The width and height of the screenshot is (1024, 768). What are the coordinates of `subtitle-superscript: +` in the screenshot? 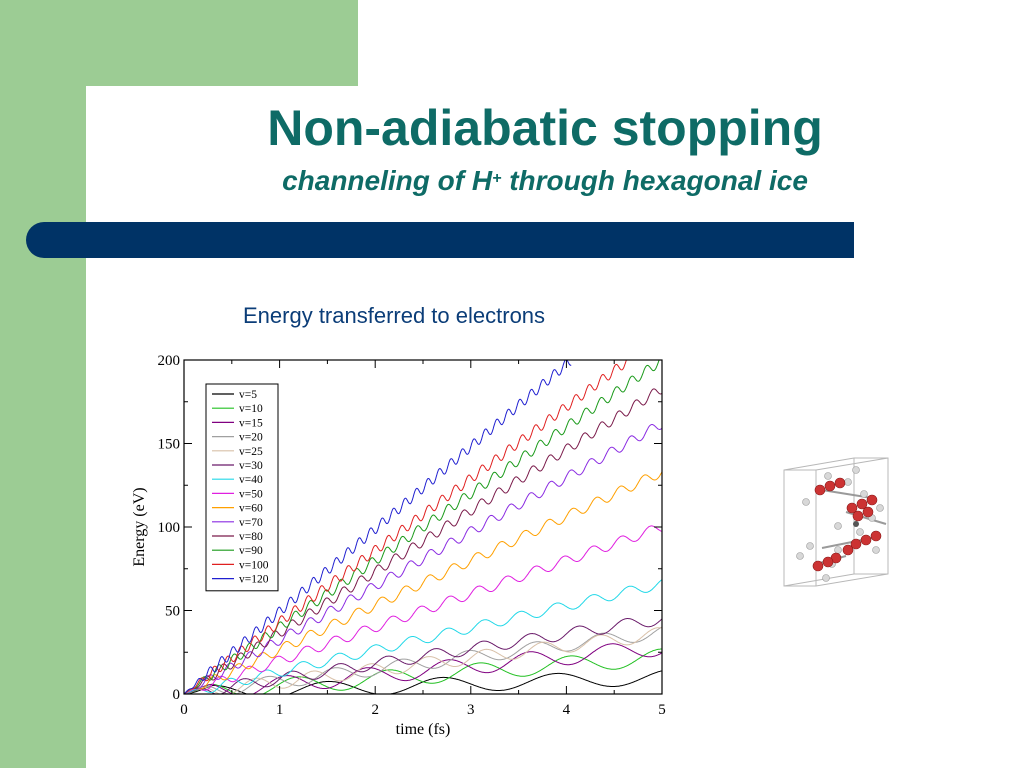 It's located at (497, 178).